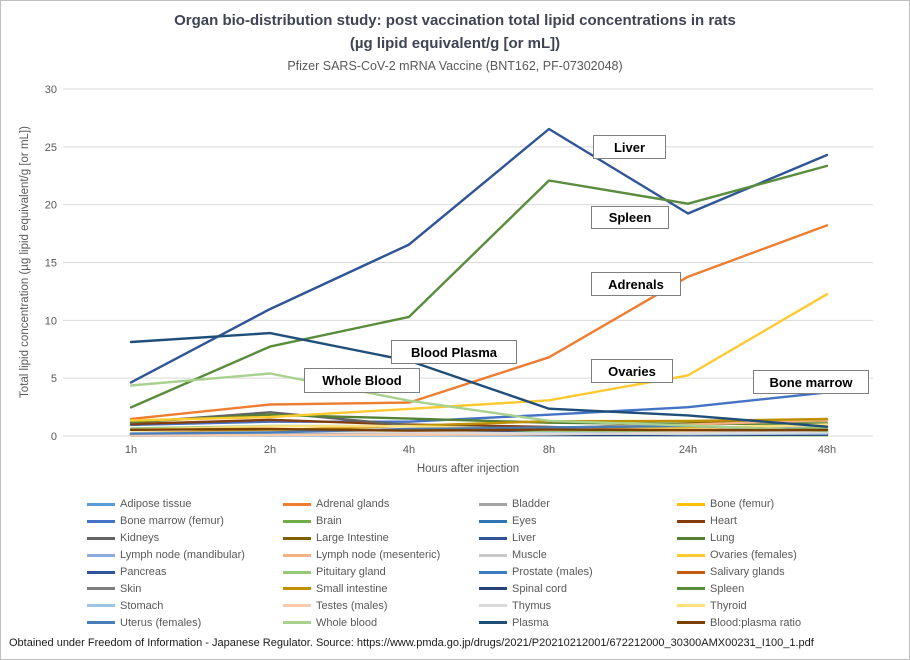 The width and height of the screenshot is (910, 660). Describe the element at coordinates (578, 605) in the screenshot. I see `legend-item-thymus: Thymus` at that location.